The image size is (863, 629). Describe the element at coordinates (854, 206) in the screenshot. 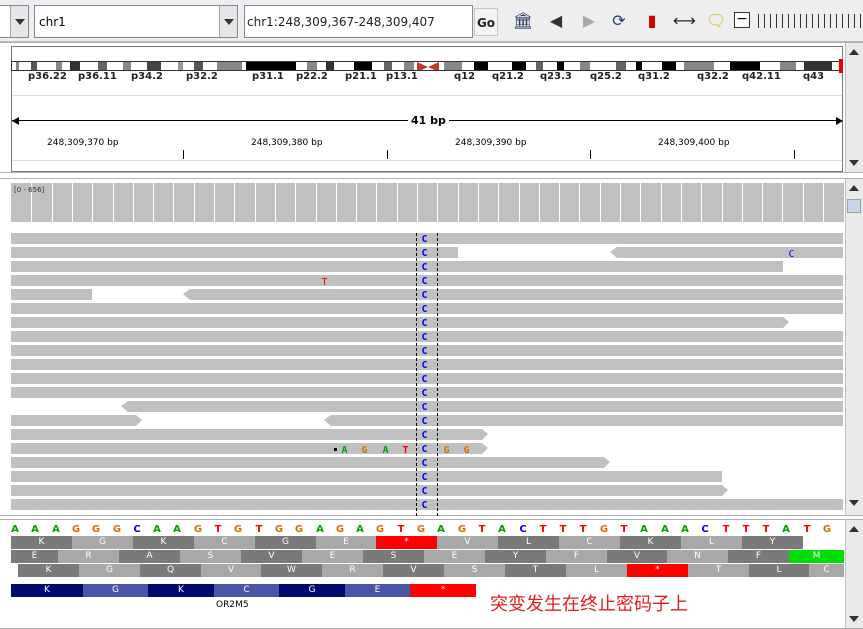

I see `scroll-thumb` at that location.